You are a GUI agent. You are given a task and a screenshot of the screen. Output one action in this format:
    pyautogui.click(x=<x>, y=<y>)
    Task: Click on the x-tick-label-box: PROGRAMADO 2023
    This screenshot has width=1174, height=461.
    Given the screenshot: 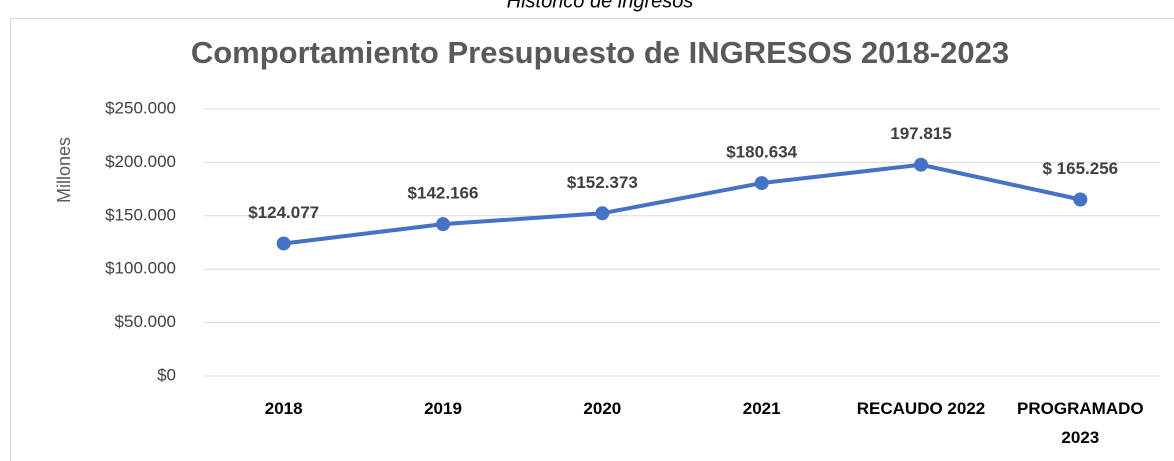 What is the action you would take?
    pyautogui.click(x=1080, y=423)
    